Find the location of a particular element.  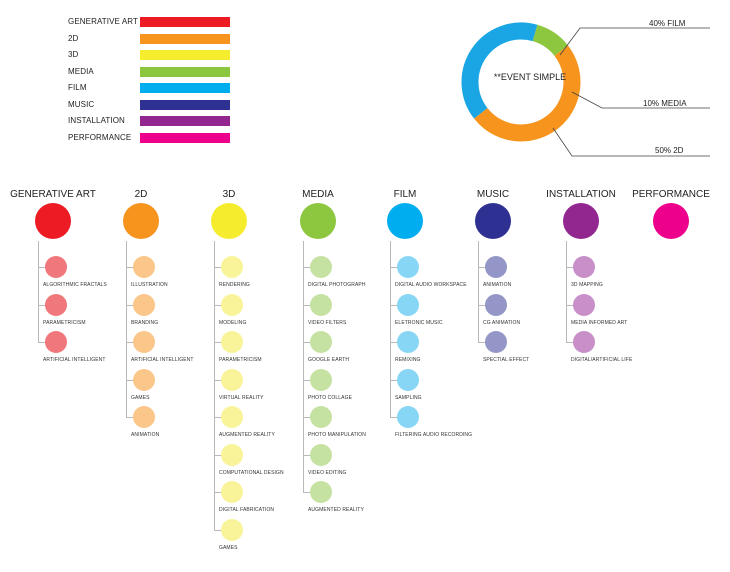

category-title: GENERATIVE ART is located at coordinates (53, 194).